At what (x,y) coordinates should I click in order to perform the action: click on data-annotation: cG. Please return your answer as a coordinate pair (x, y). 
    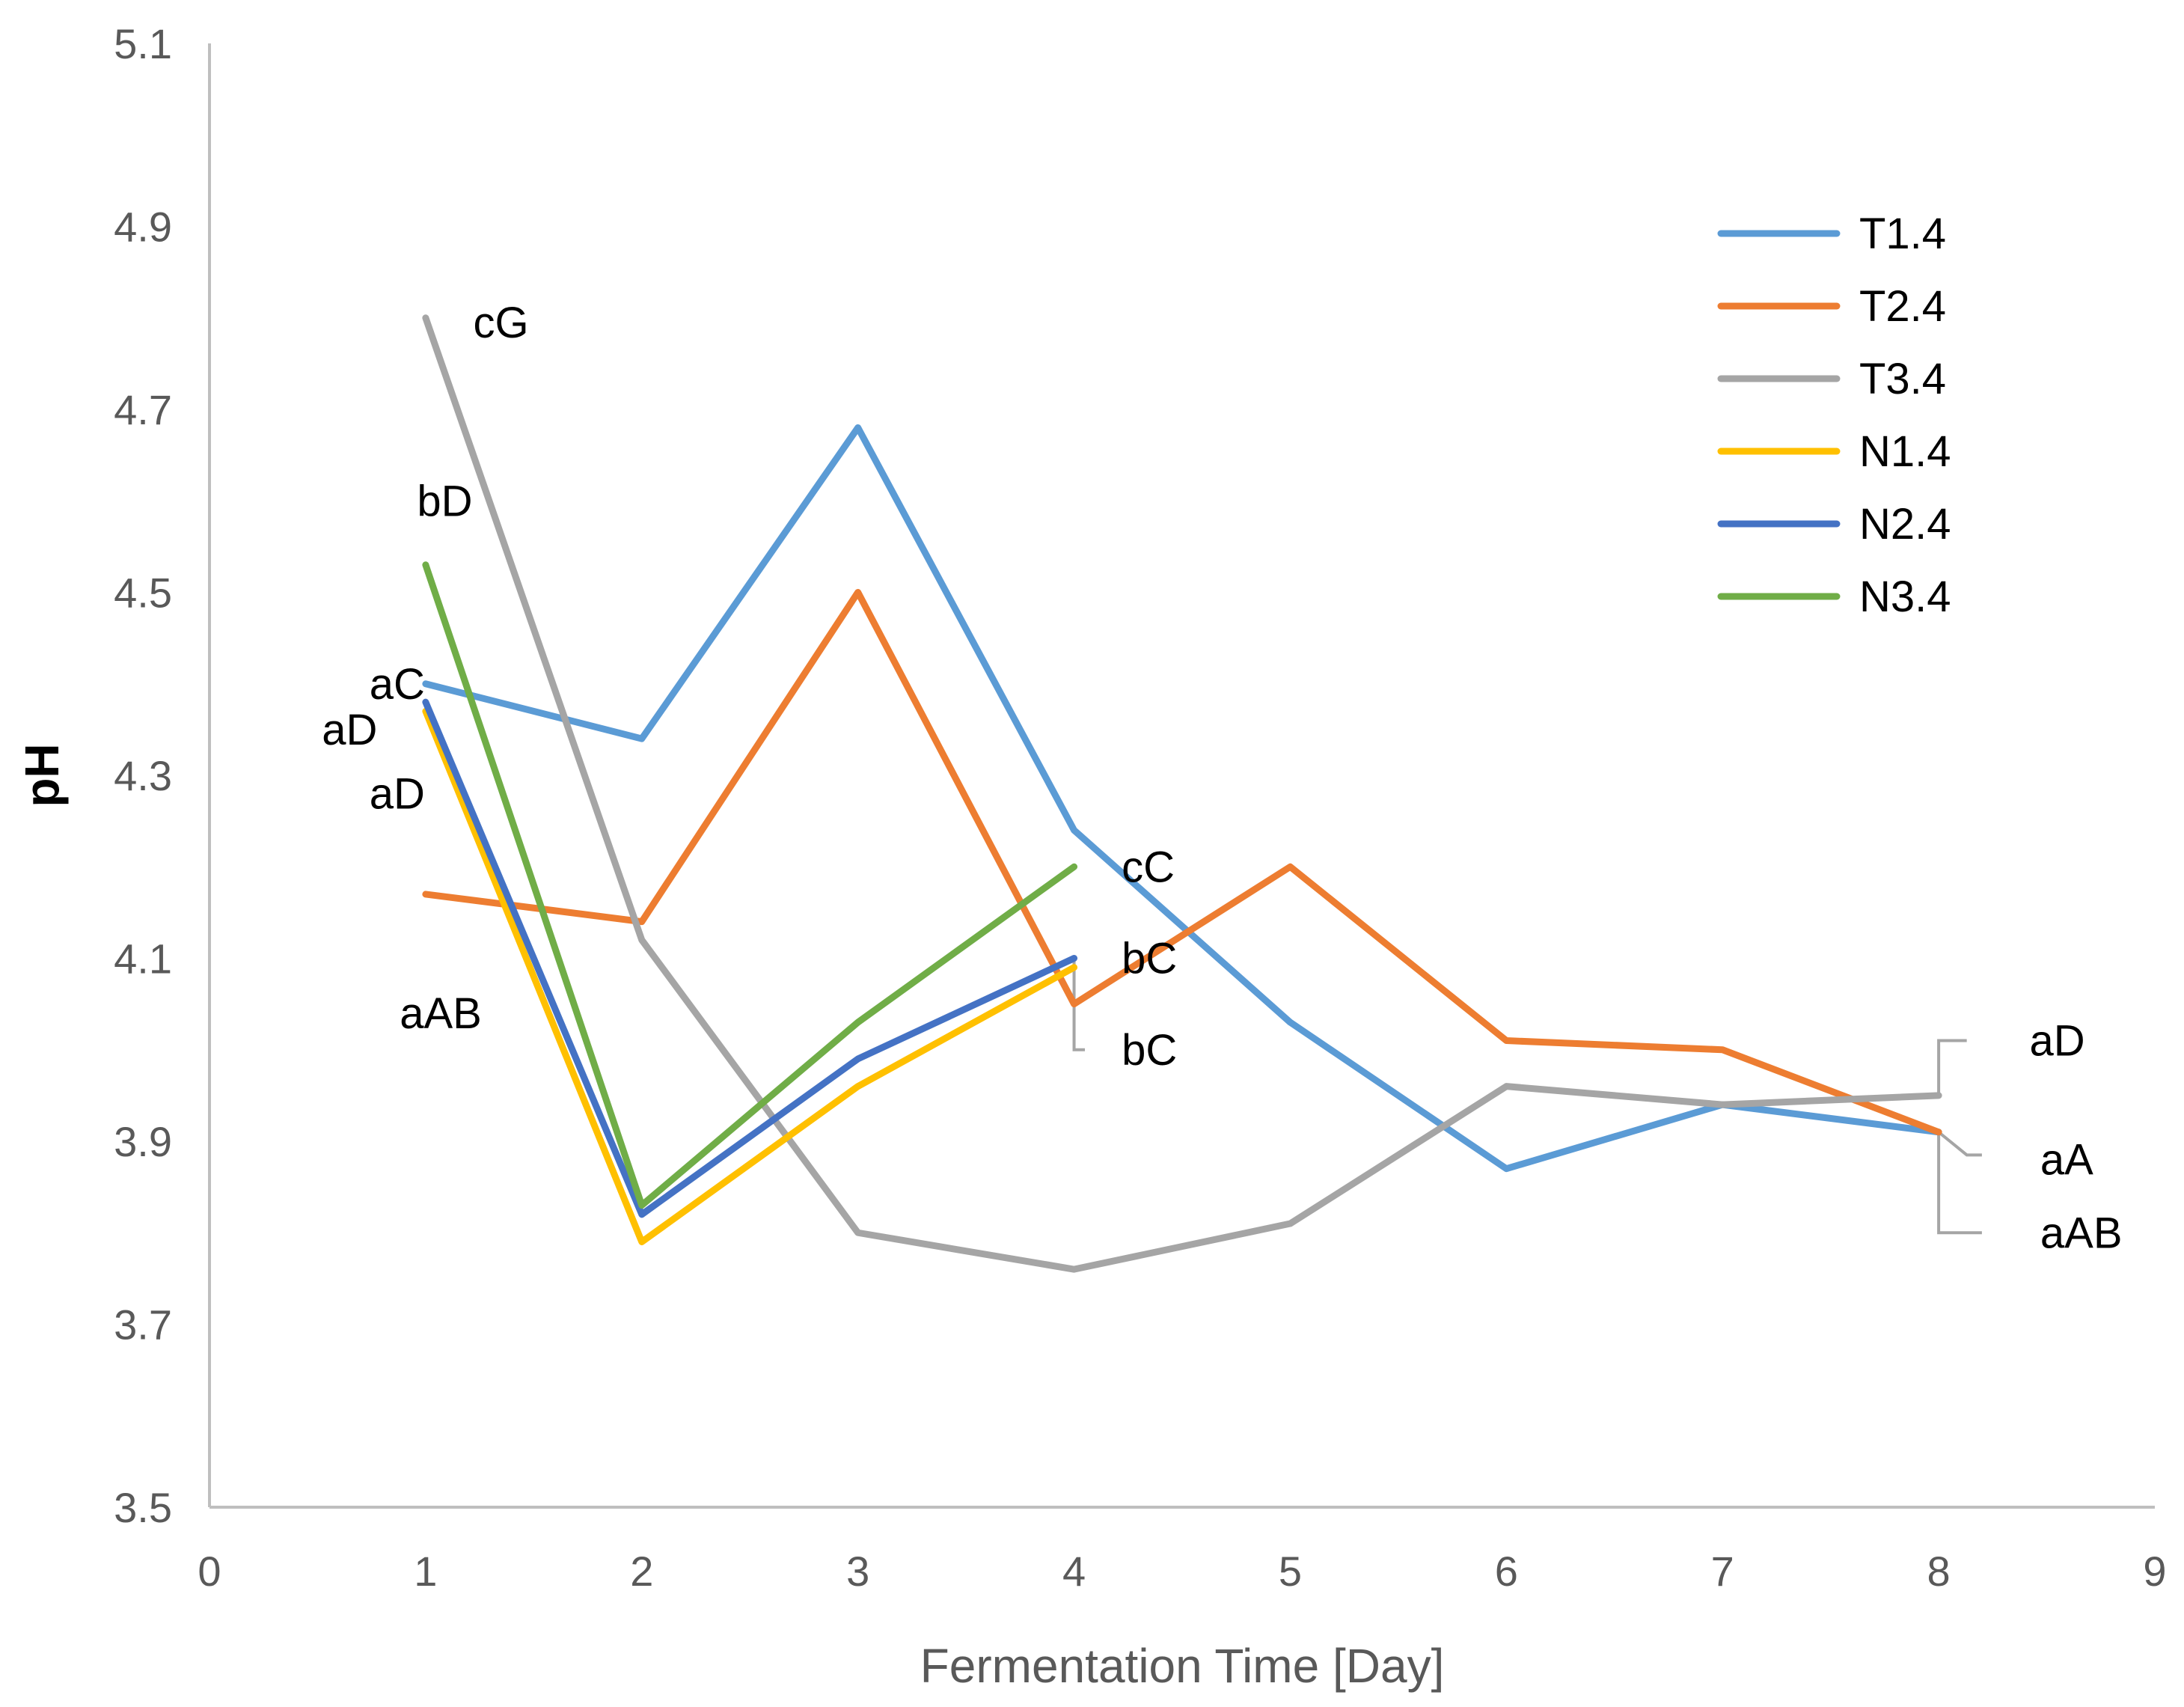
    Looking at the image, I should click on (500, 323).